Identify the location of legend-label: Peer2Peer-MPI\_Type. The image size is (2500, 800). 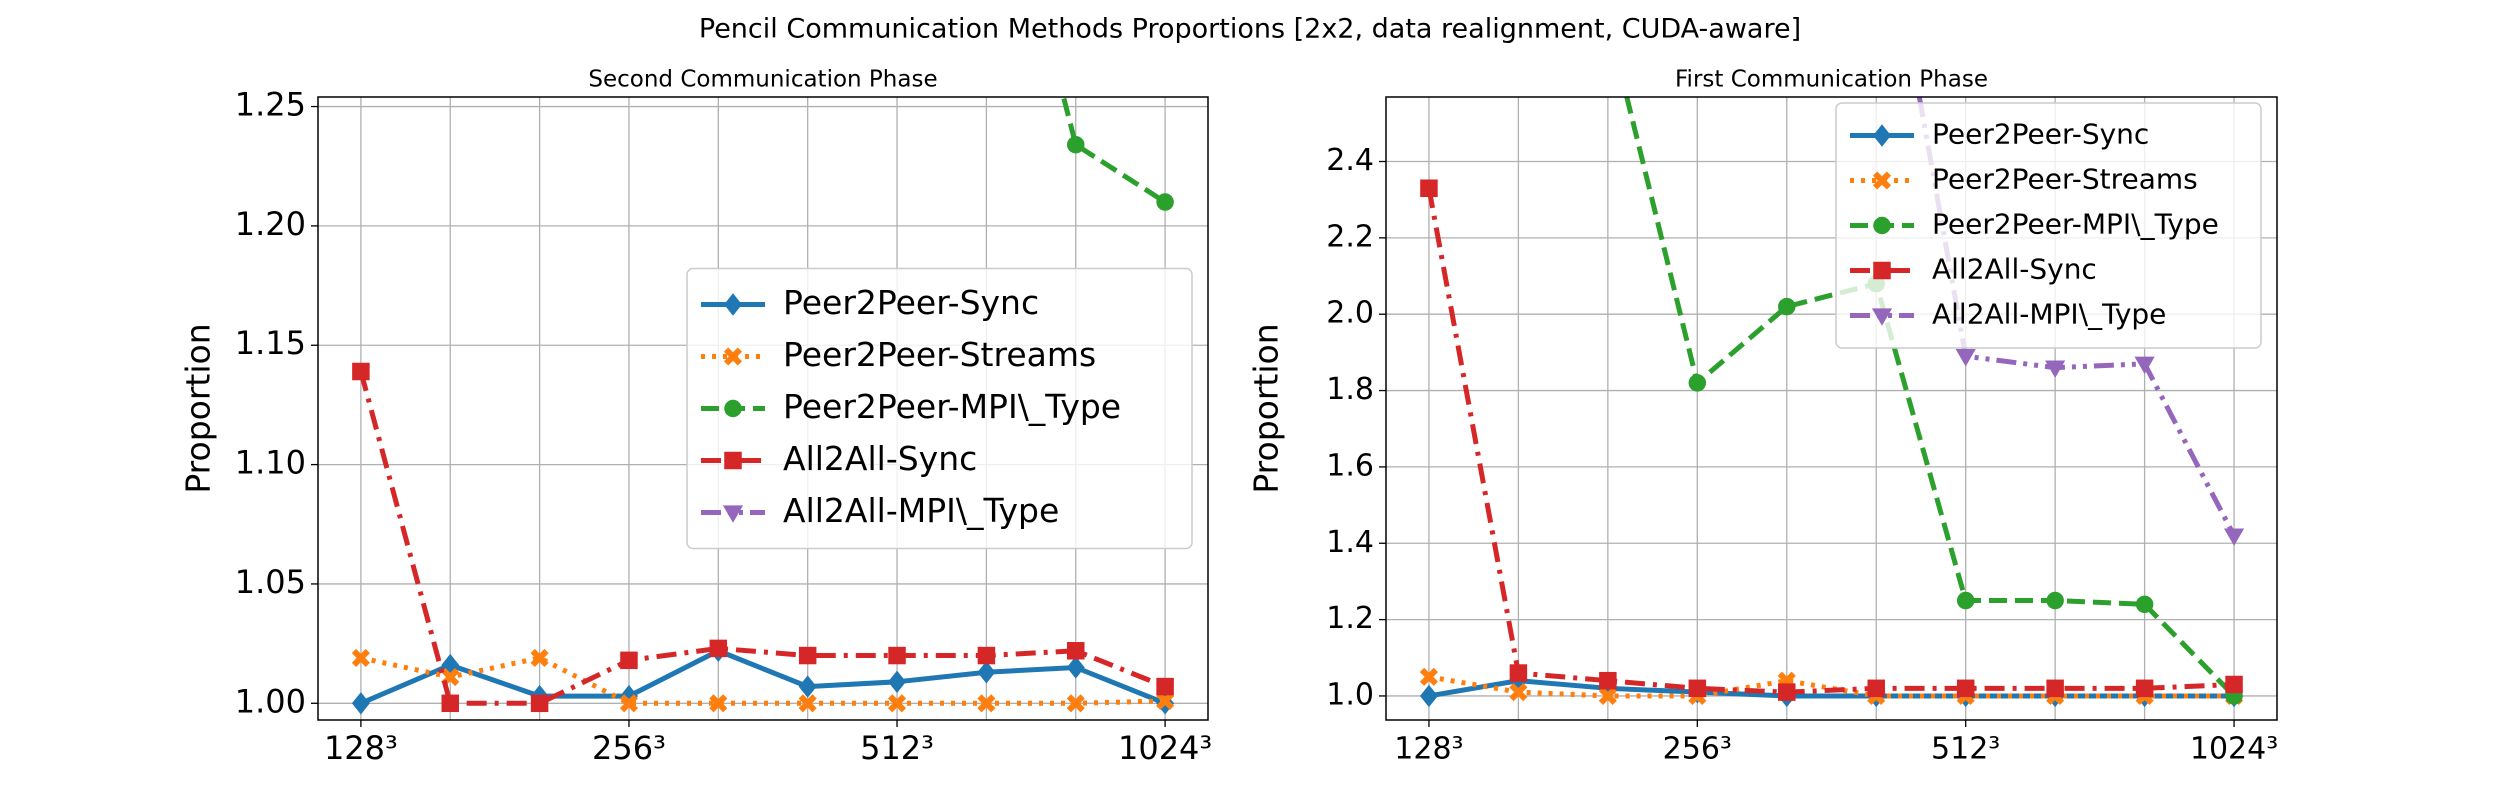
(2075, 224).